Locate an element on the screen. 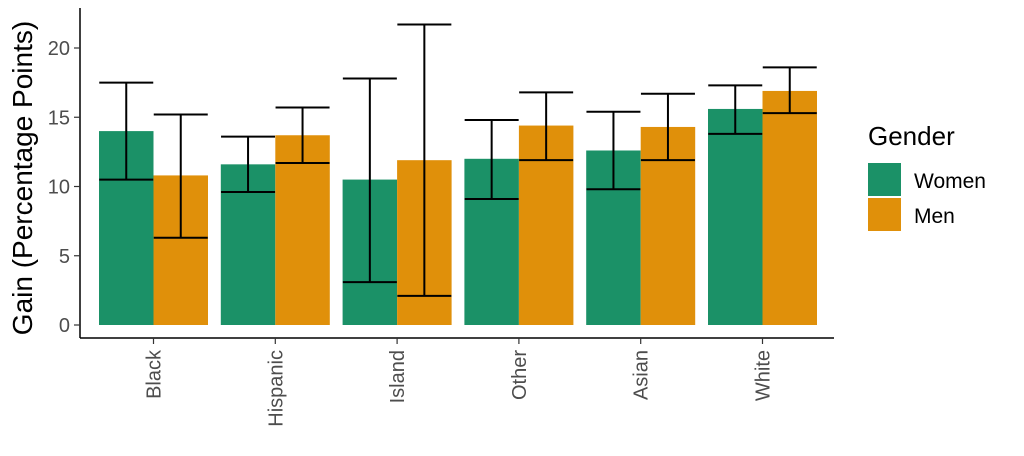  bar-men-white is located at coordinates (789, 207).